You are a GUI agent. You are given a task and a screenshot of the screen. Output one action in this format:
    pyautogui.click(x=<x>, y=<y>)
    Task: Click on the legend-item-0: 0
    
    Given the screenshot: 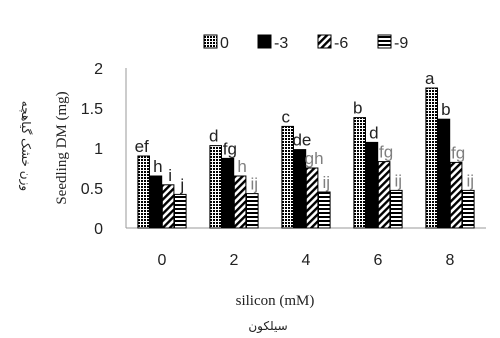 What is the action you would take?
    pyautogui.click(x=216, y=43)
    